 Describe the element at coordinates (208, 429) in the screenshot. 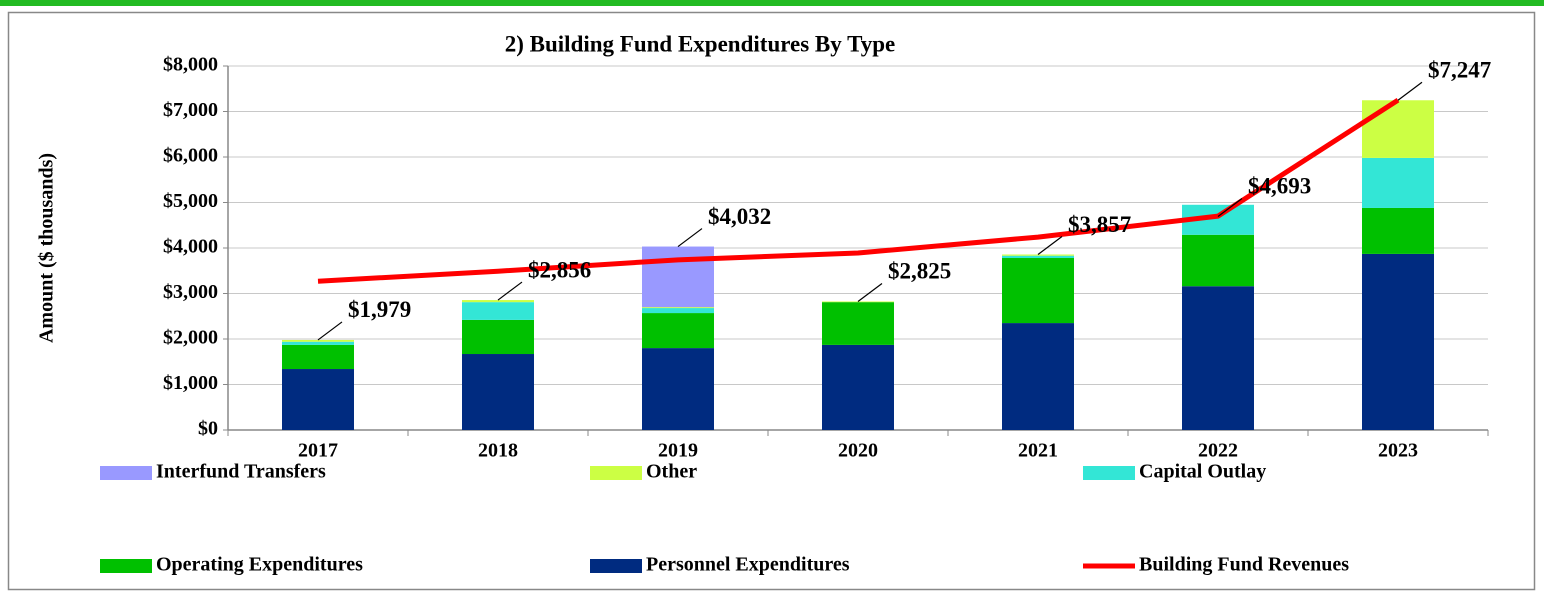

I see `y-tick-label: $0` at that location.